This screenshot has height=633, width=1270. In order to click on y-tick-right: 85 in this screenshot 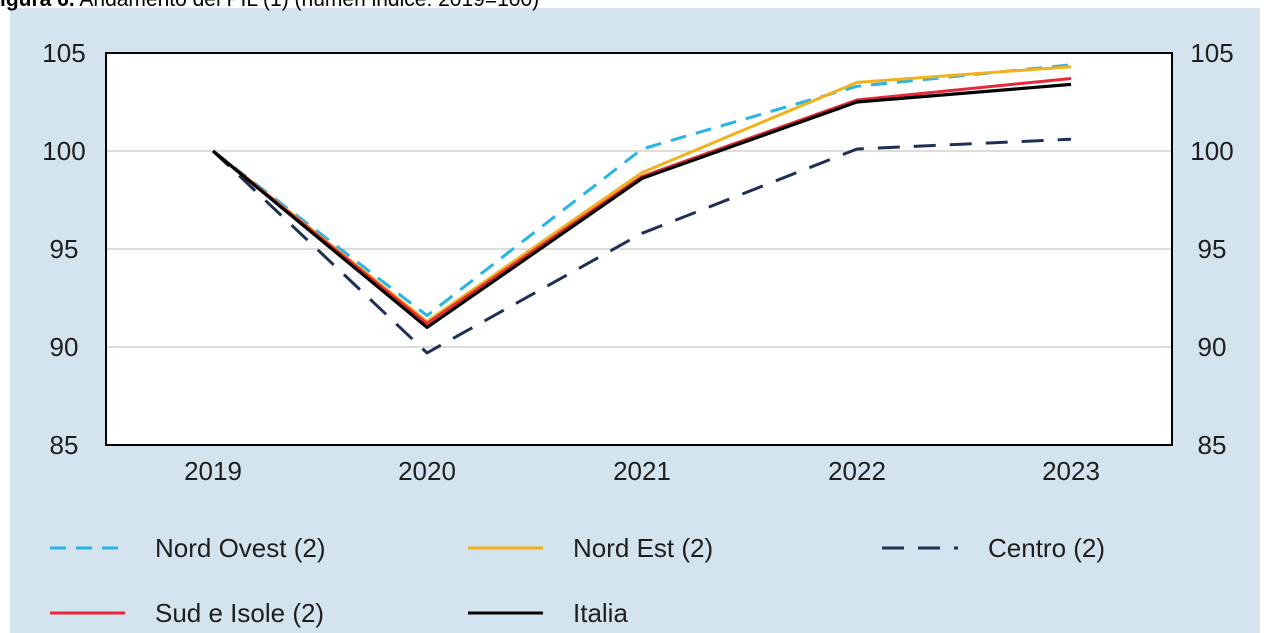, I will do `click(1212, 445)`.